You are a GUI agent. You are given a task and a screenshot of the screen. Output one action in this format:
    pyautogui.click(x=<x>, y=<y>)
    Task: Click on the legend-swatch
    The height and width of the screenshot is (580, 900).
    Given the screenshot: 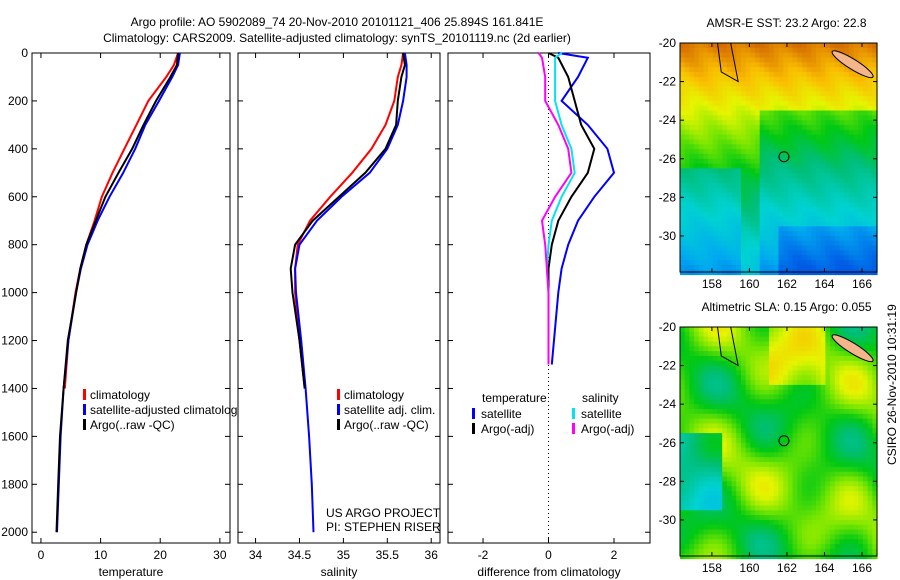 What is the action you would take?
    pyautogui.click(x=84, y=394)
    